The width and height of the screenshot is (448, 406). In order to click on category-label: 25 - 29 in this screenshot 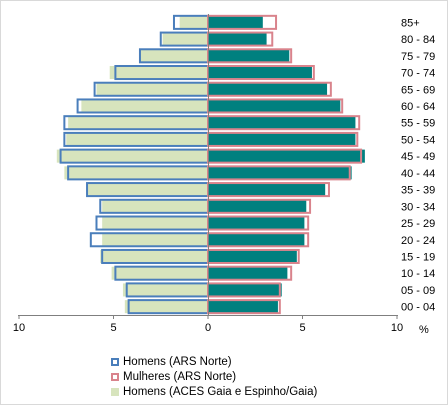, I will do `click(418, 224)`.